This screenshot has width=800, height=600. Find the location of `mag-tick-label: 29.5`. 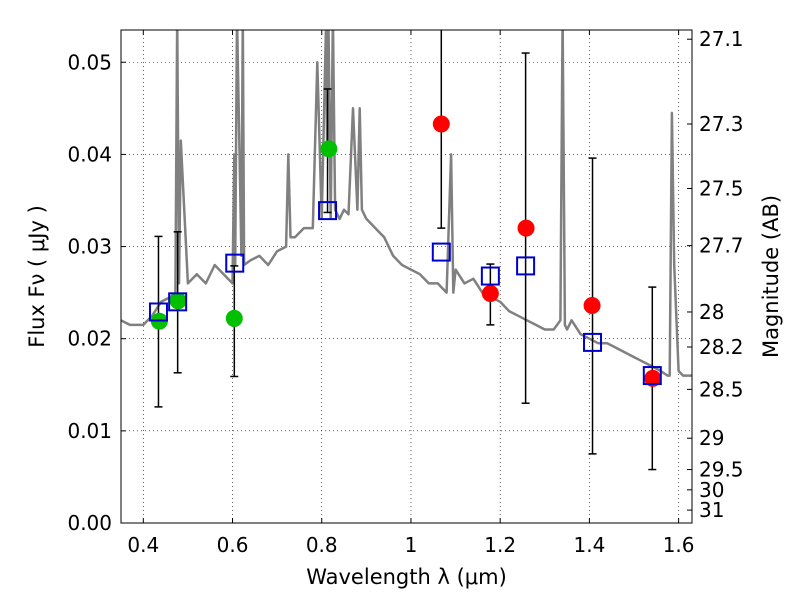

mag-tick-label: 29.5 is located at coordinates (721, 470).